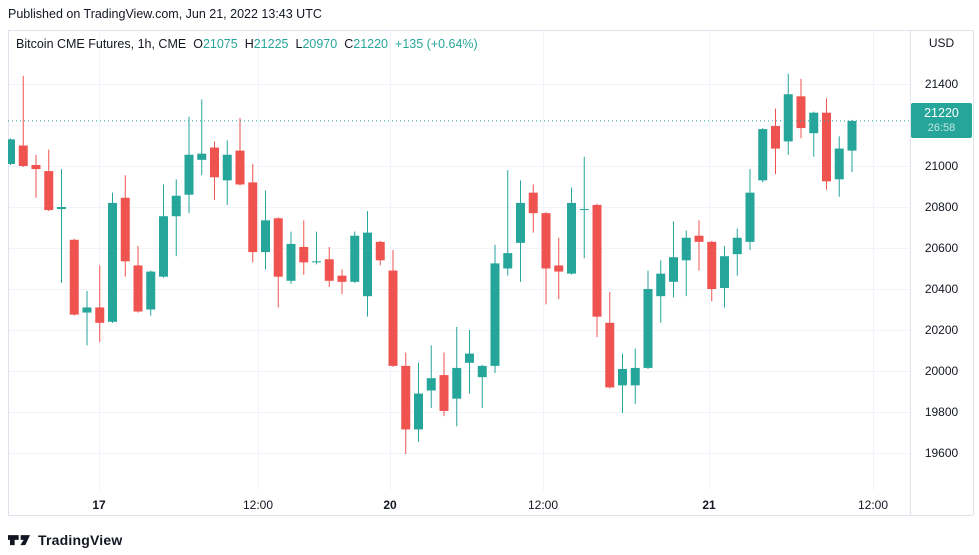  What do you see at coordinates (941, 84) in the screenshot?
I see `price-tick-label: 21400` at bounding box center [941, 84].